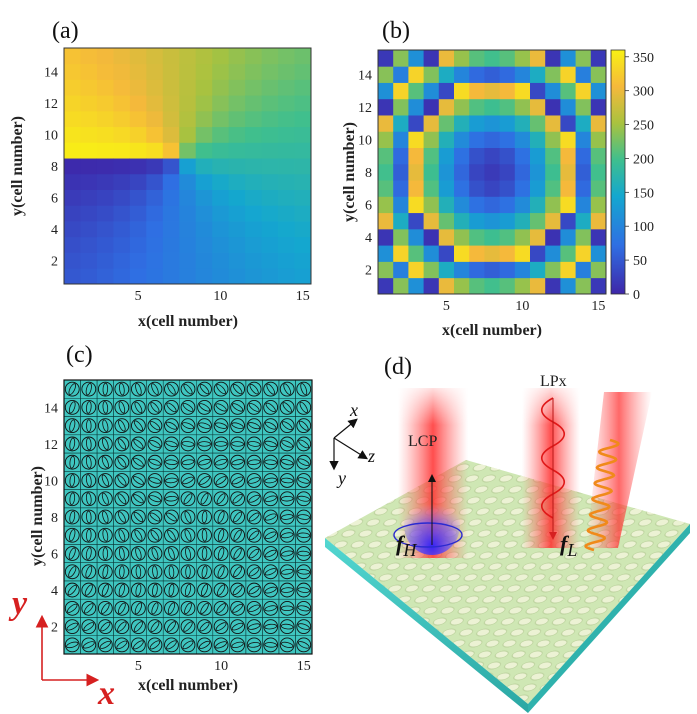 The height and width of the screenshot is (714, 697). What do you see at coordinates (65, 31) in the screenshot?
I see `panel-a-label: (a)` at bounding box center [65, 31].